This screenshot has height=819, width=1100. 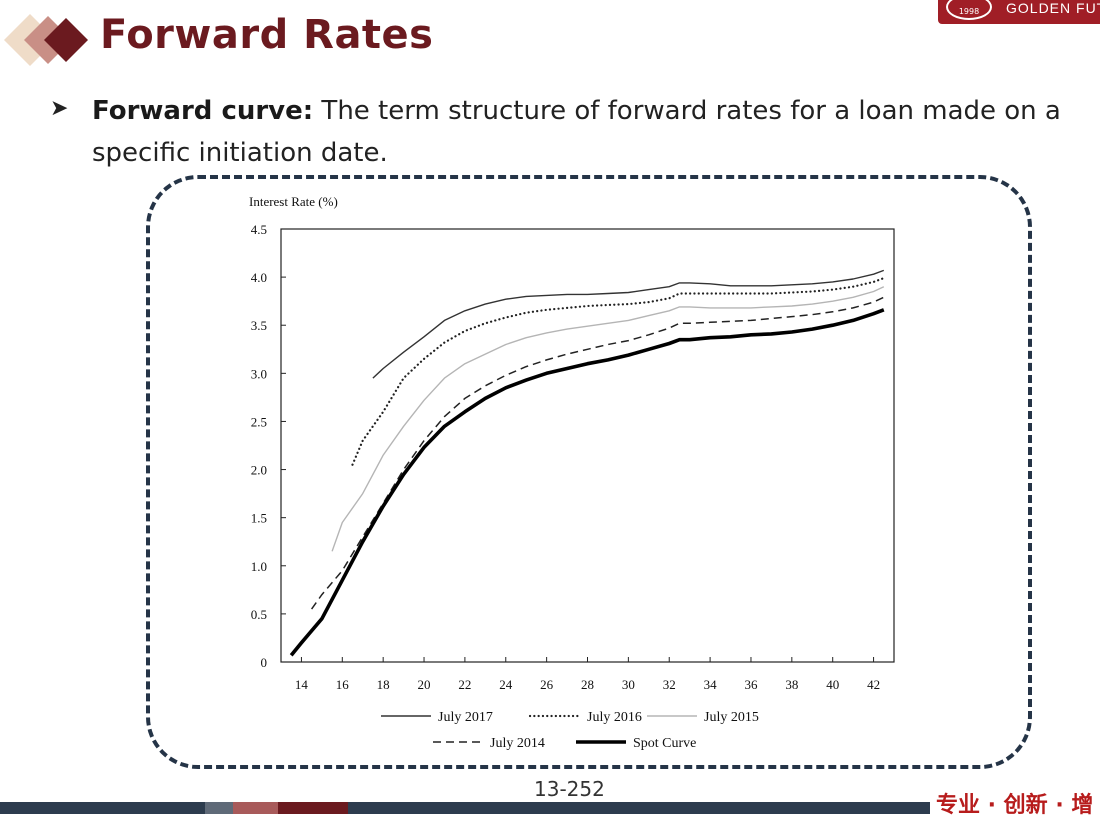 What do you see at coordinates (731, 717) in the screenshot?
I see `legend-label-2: July 2015` at bounding box center [731, 717].